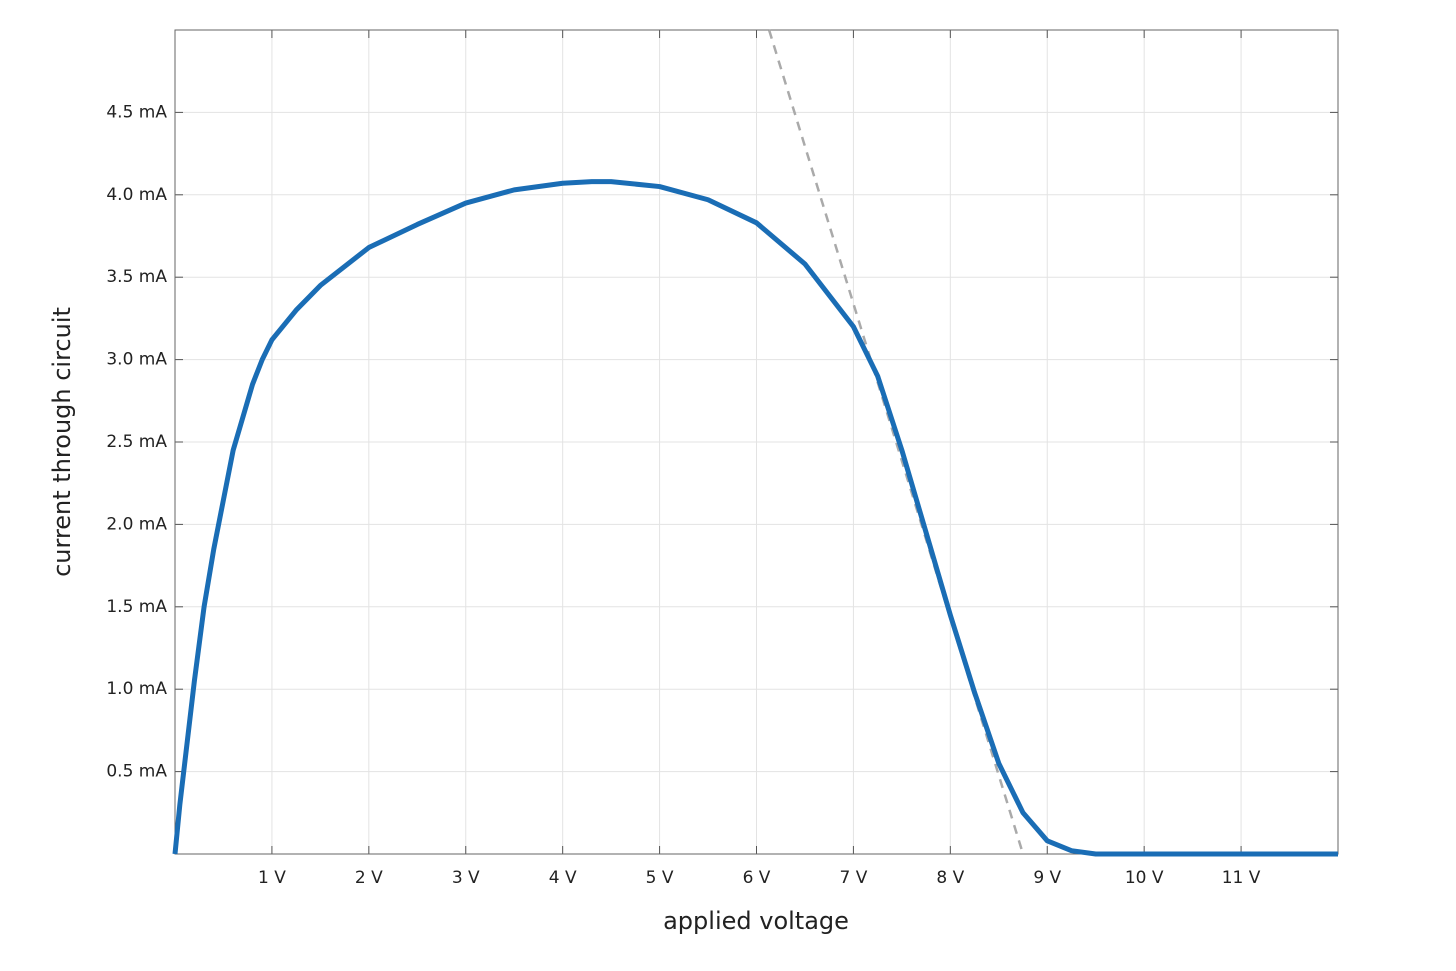  I want to click on x-tick-label: 8 V, so click(950, 878).